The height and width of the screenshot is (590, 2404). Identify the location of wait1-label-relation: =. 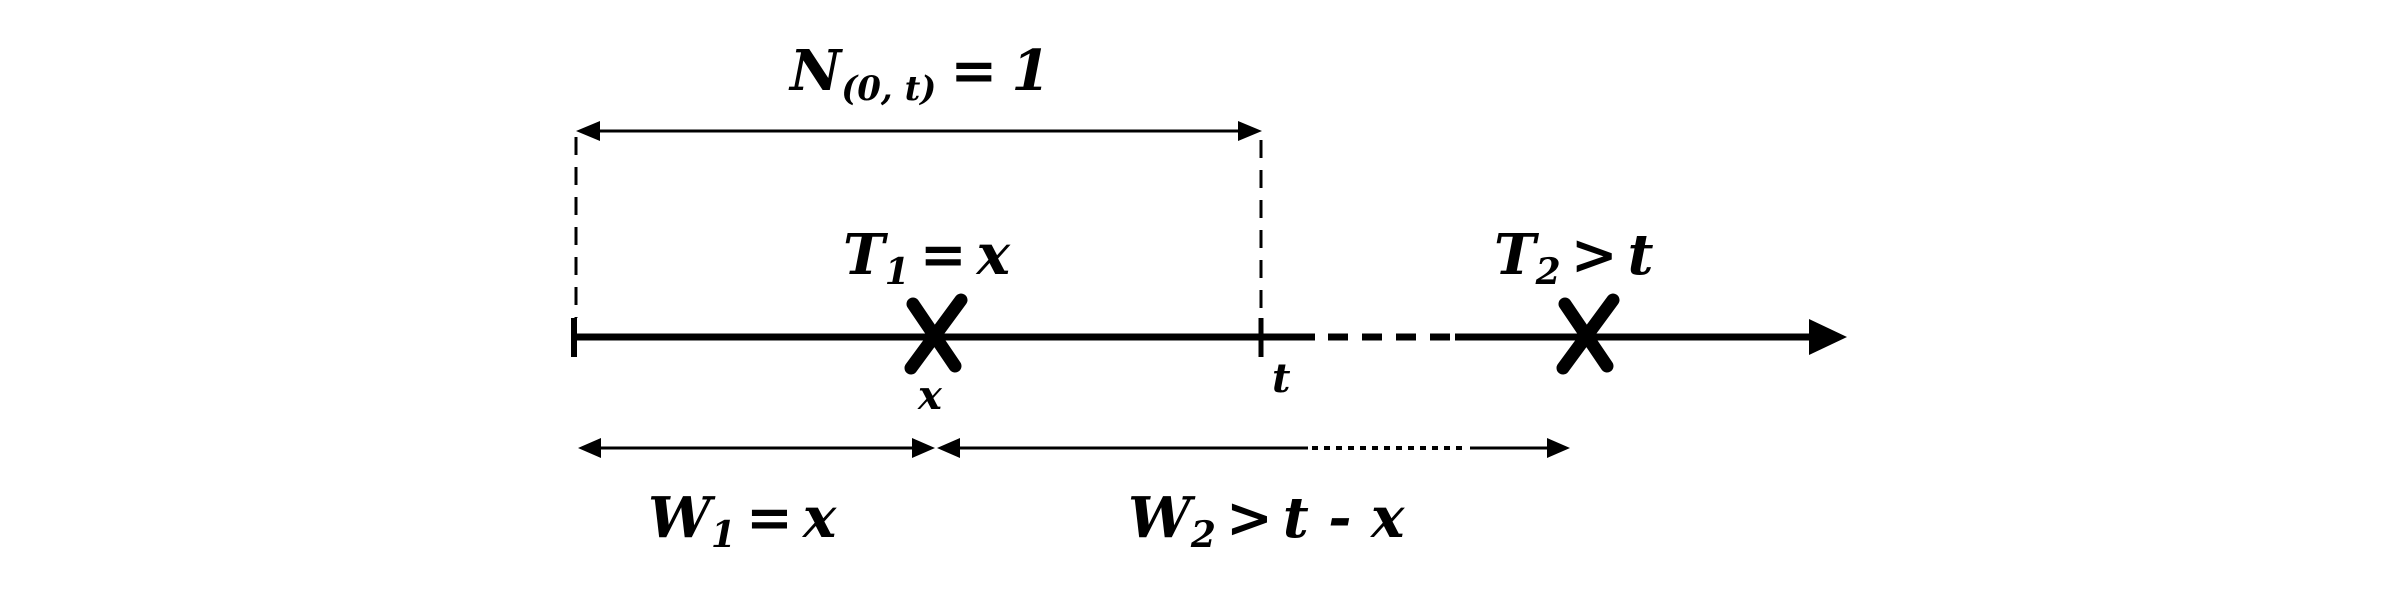
(769, 518).